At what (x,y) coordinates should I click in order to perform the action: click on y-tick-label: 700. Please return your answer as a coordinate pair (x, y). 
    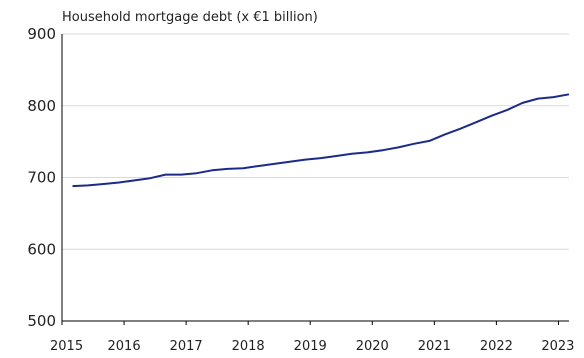
    Looking at the image, I should click on (41, 178).